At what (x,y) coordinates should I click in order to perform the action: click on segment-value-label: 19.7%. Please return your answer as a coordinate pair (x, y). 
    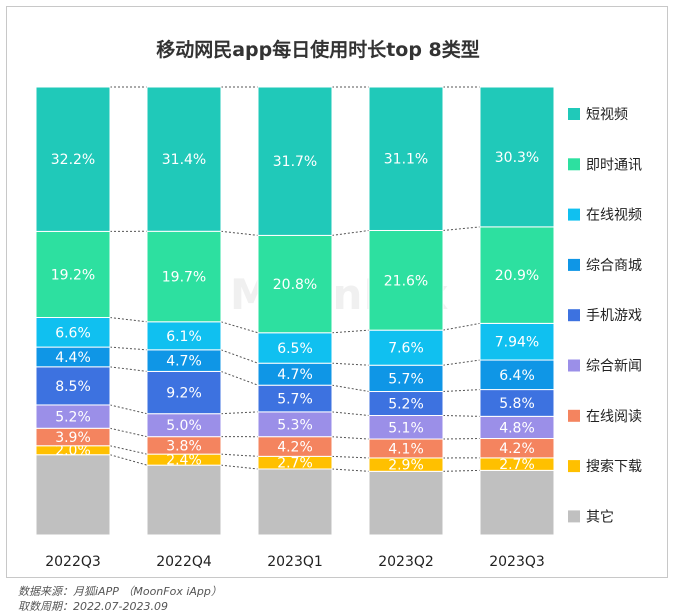
    Looking at the image, I should click on (184, 278).